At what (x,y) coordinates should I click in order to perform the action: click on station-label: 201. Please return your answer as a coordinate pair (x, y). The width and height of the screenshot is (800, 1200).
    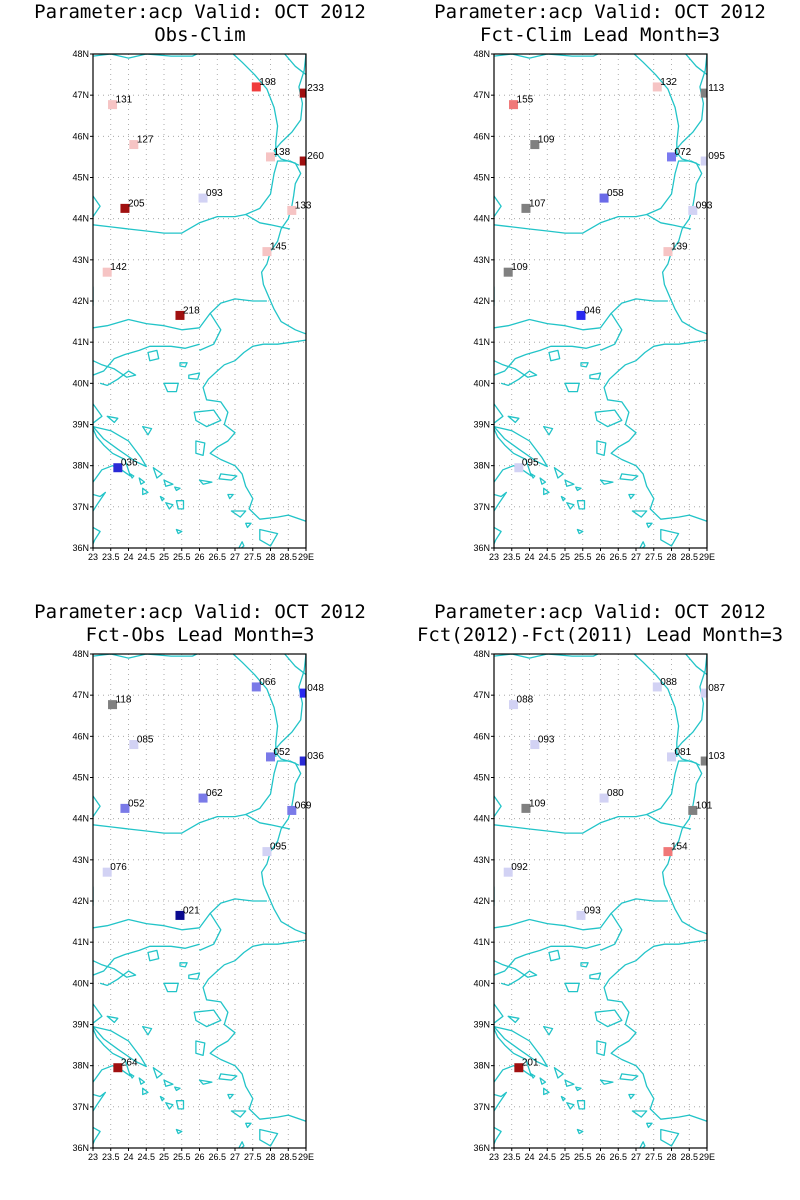
    Looking at the image, I should click on (530, 1063).